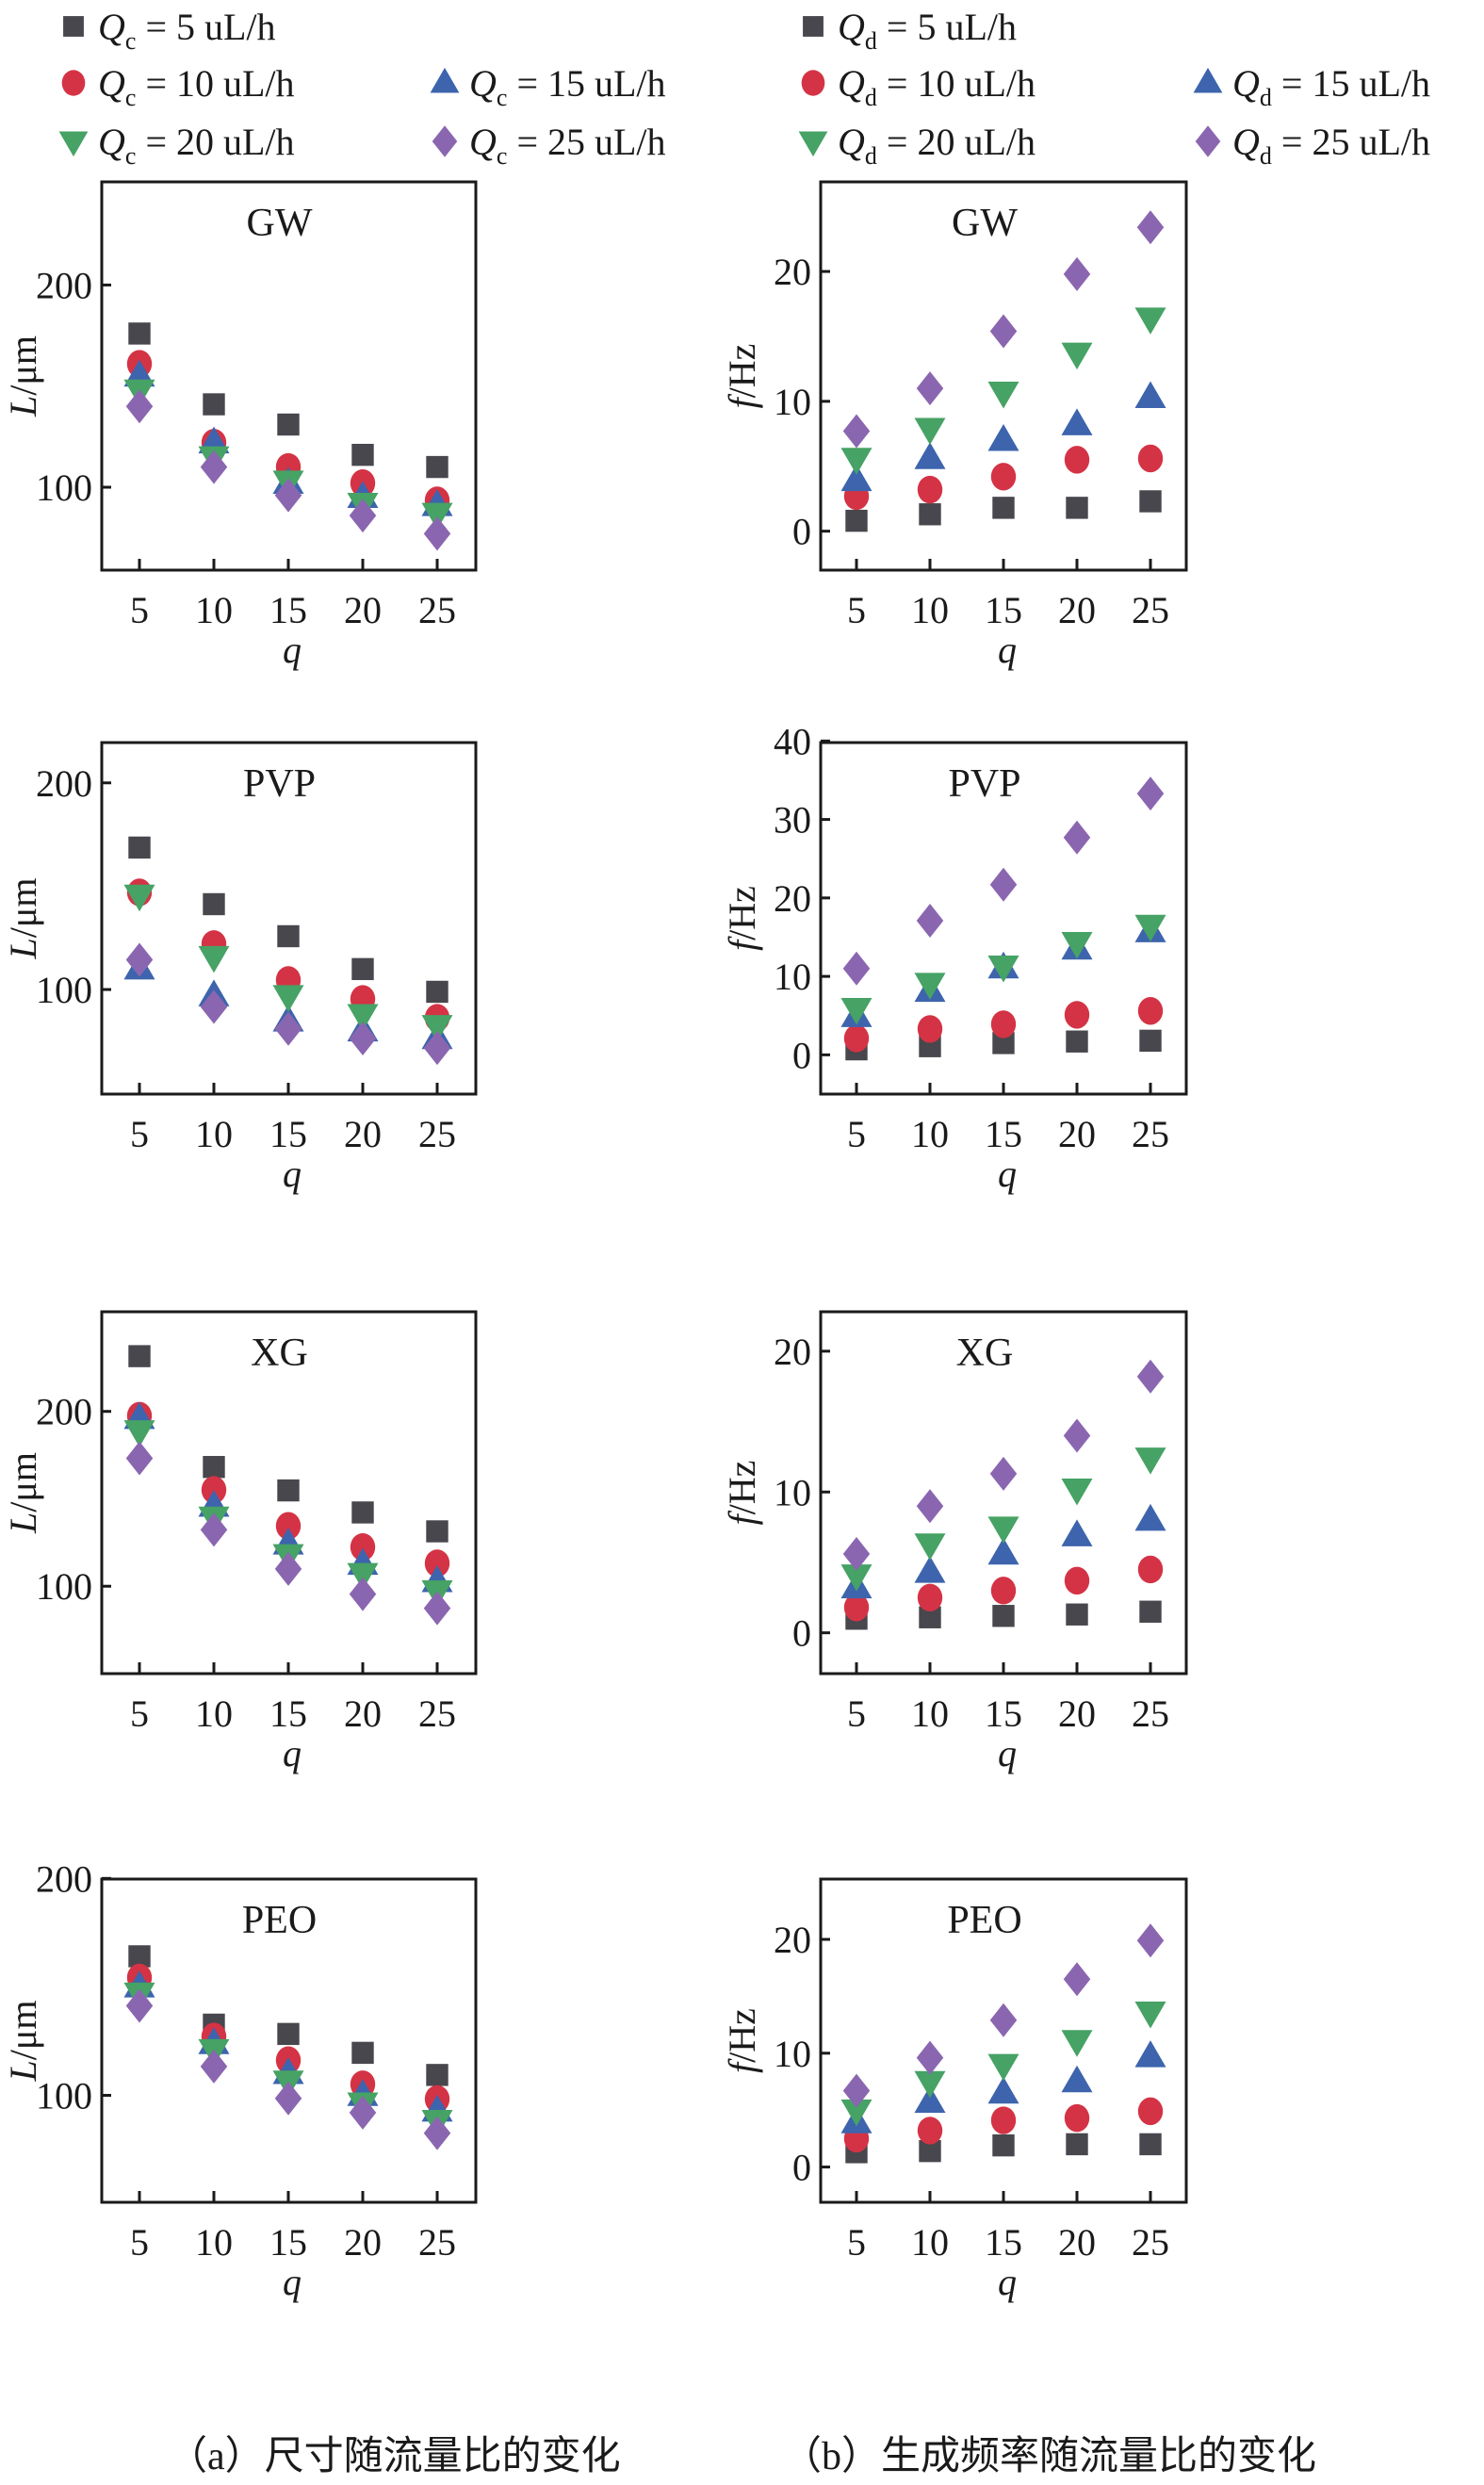 This screenshot has height=2485, width=1484. I want to click on legend-label: Qd = 10 uL/h, so click(937, 86).